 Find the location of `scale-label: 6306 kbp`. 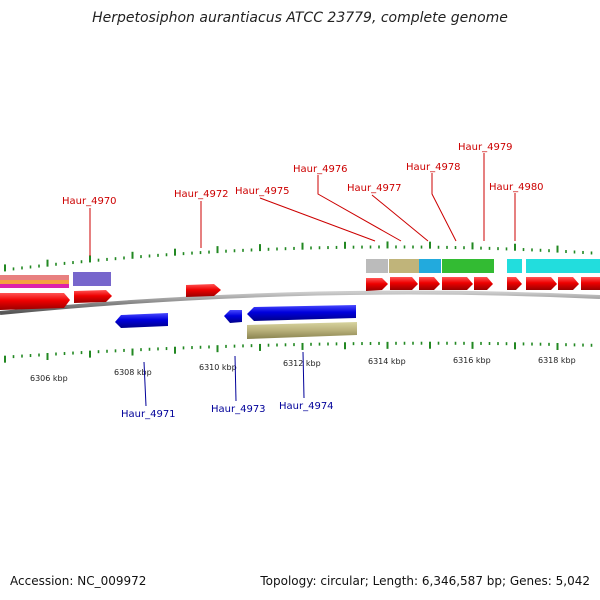

scale-label: 6306 kbp is located at coordinates (49, 378).